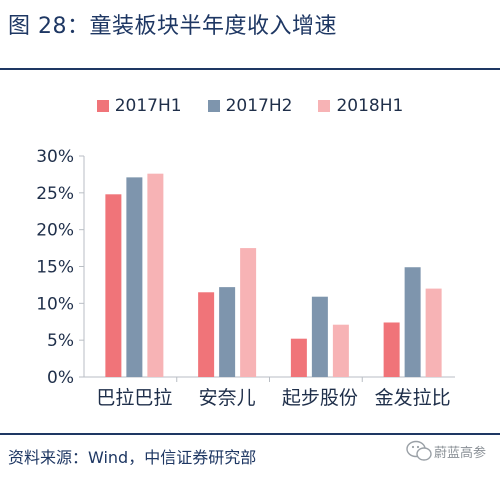 The image size is (500, 500). What do you see at coordinates (60, 378) in the screenshot?
I see `y-tick-label: 0%` at bounding box center [60, 378].